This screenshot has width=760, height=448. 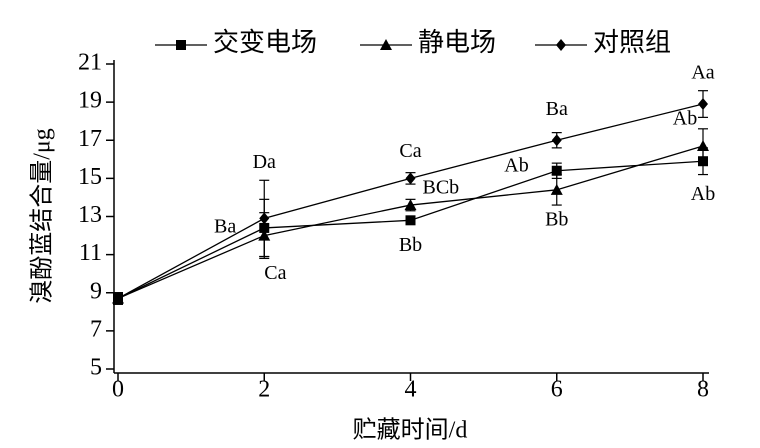 I want to click on x-axis-label: 贮藏时间/d, so click(x=410, y=430).